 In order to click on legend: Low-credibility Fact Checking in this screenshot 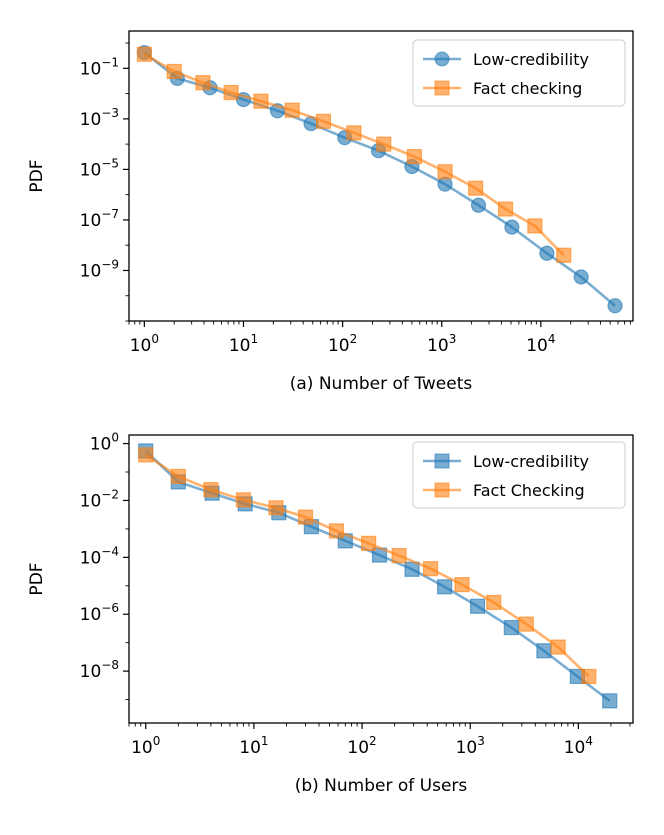, I will do `click(519, 475)`.